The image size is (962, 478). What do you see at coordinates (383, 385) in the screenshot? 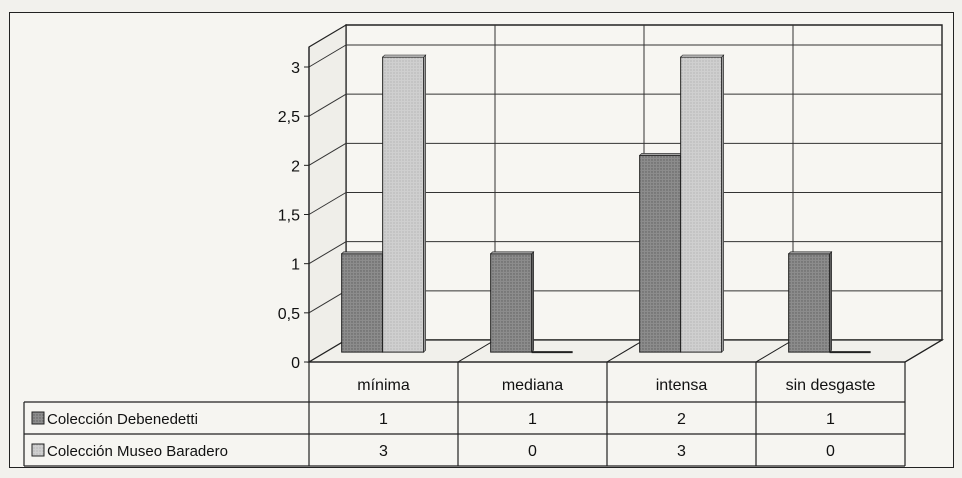
I see `x-tick-label: mínima` at bounding box center [383, 385].